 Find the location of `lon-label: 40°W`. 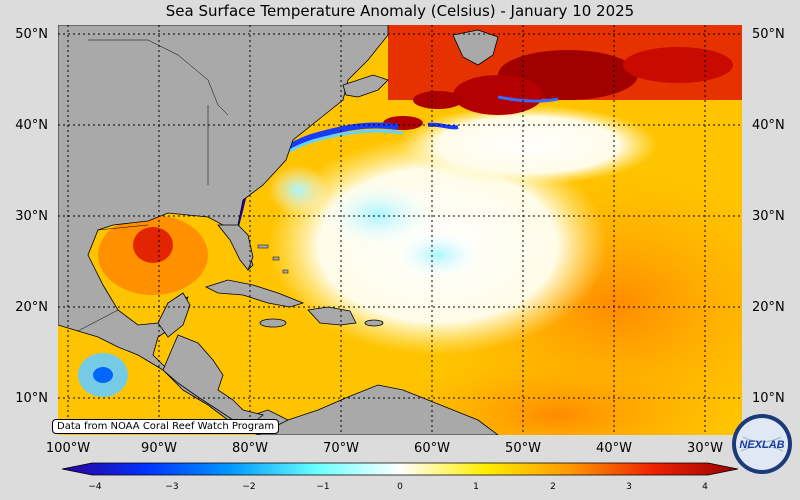

lon-label: 40°W is located at coordinates (614, 448).